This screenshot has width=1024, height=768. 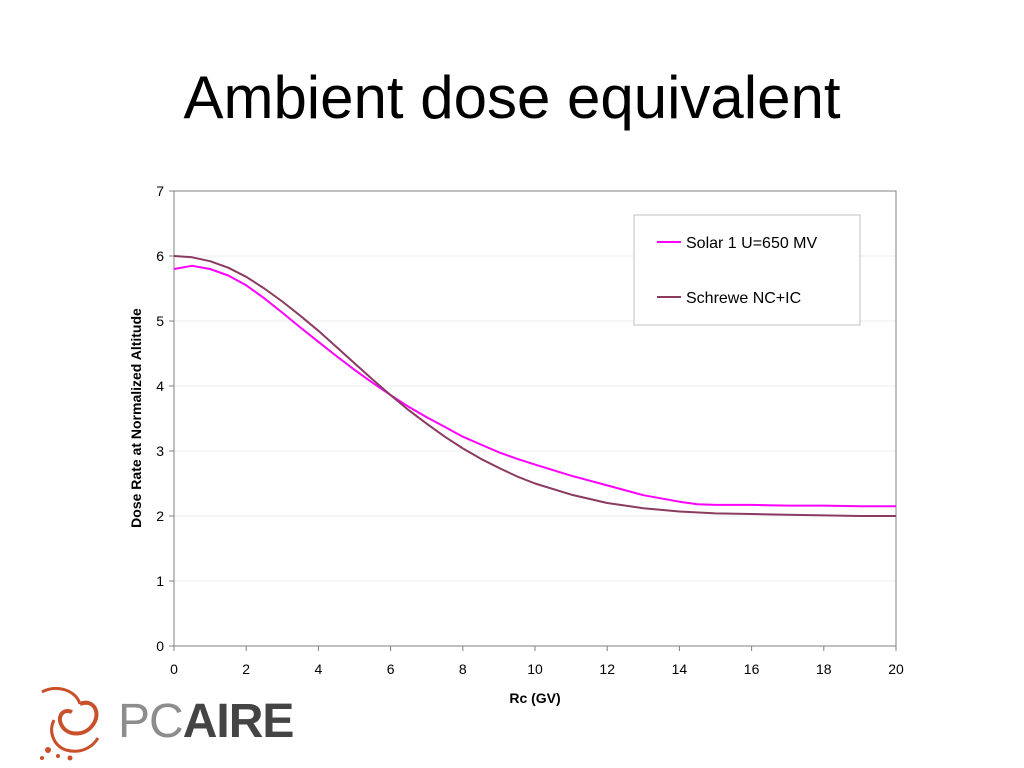 I want to click on pcaire-logo: PCAIRE, so click(x=171, y=722).